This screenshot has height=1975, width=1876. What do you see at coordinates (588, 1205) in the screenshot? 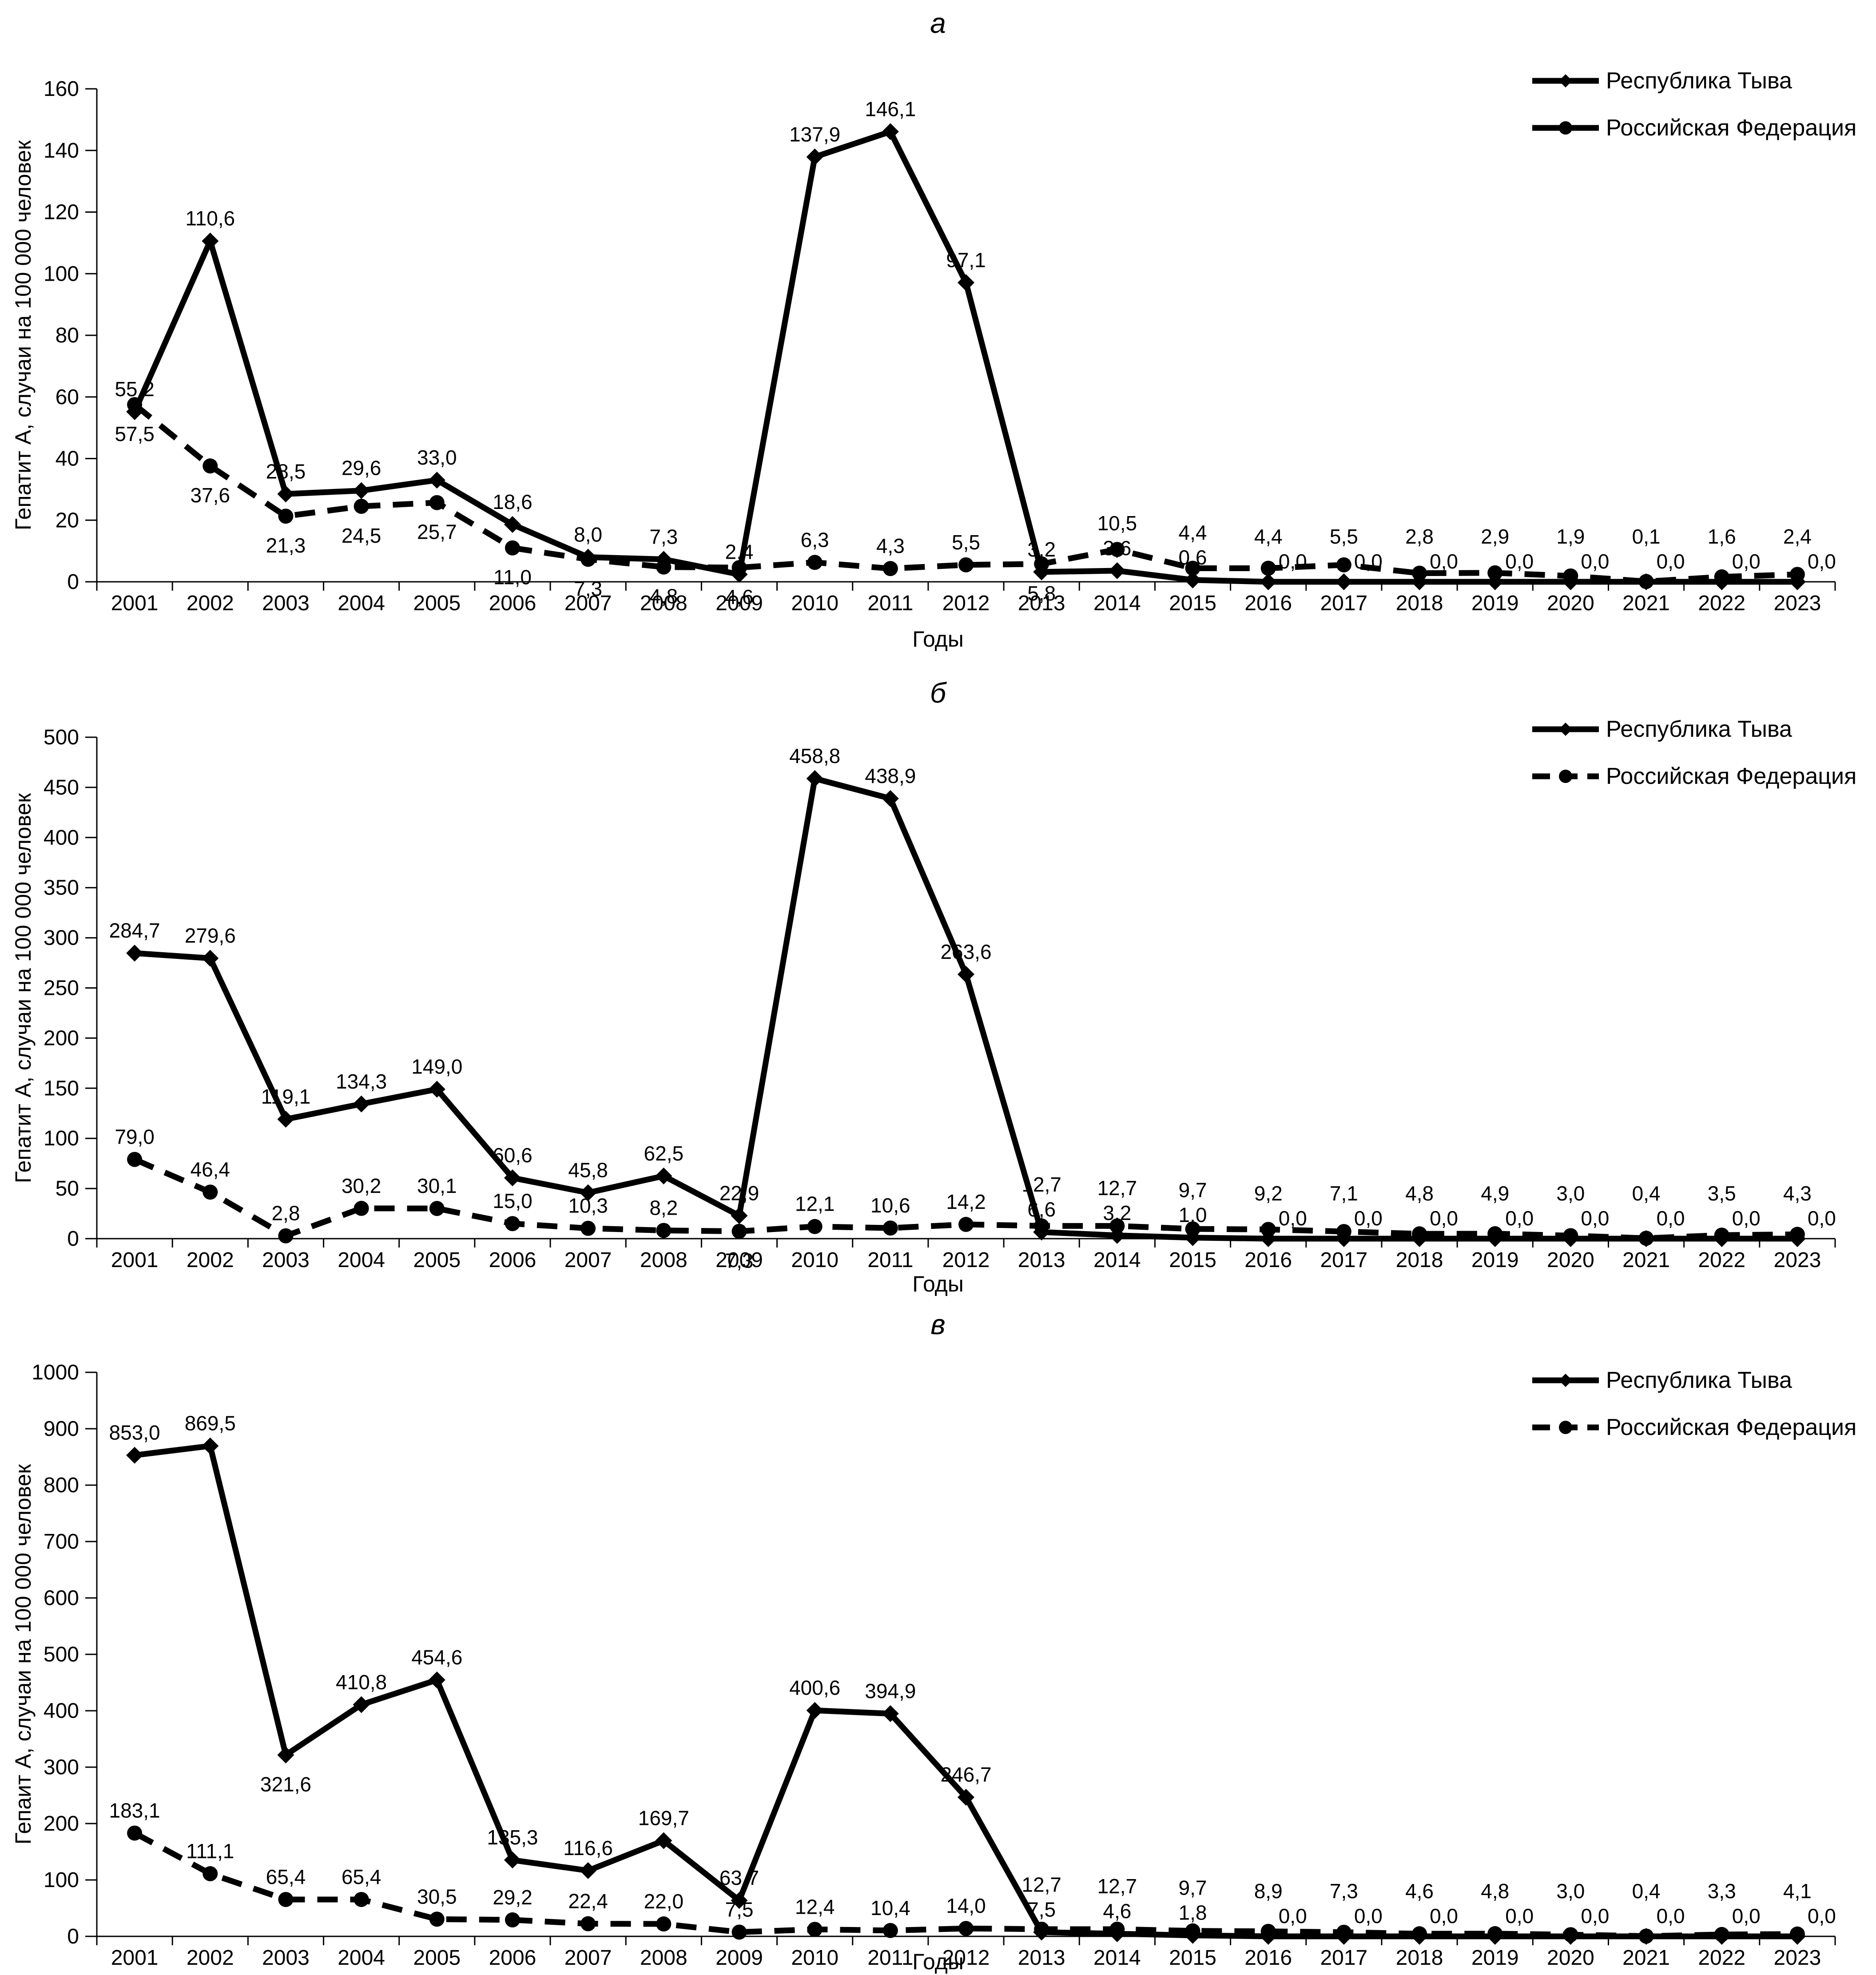
I see `rf-value-label: 10,3` at bounding box center [588, 1205].